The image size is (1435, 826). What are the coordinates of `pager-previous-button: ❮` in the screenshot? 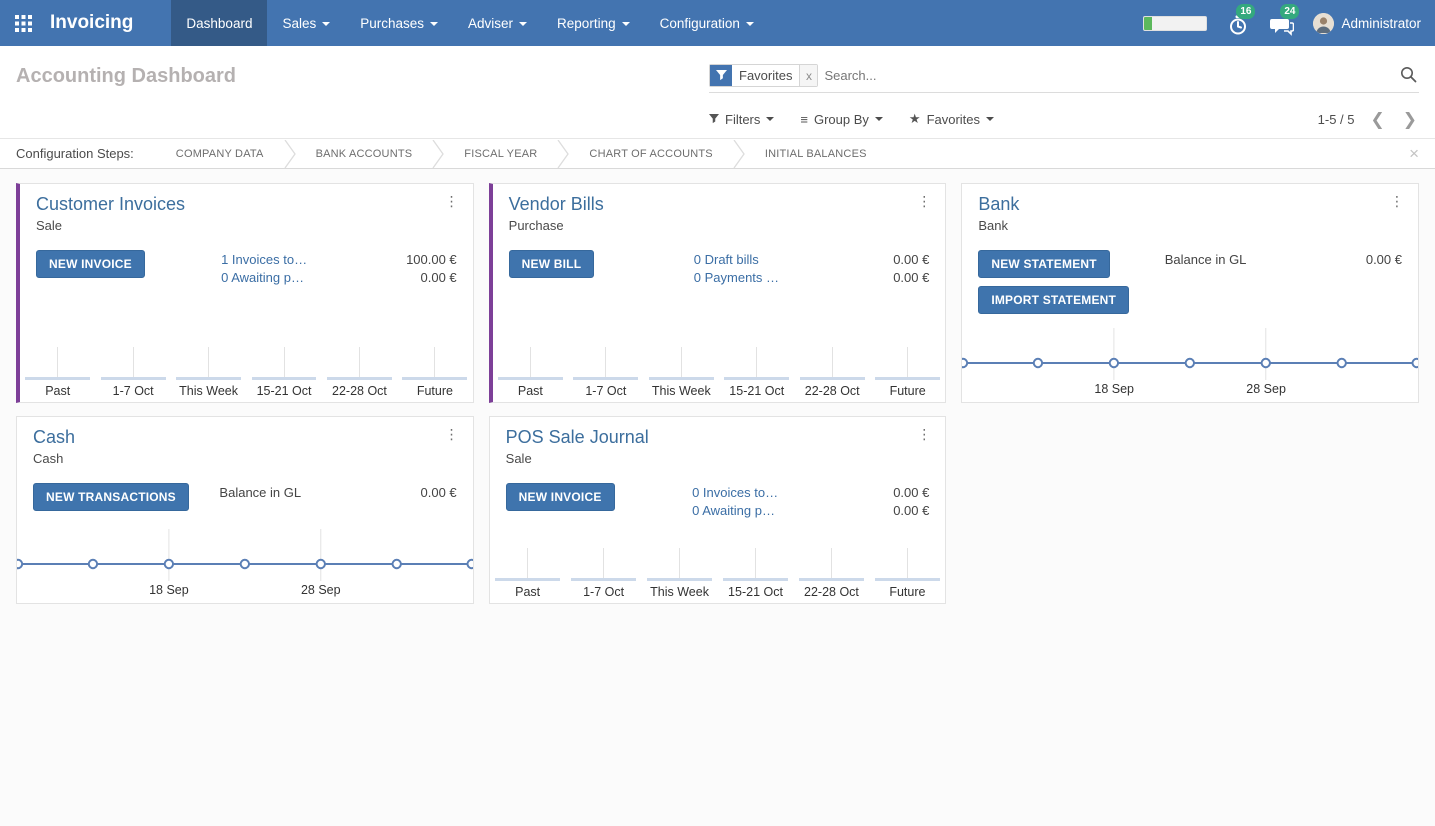 It's located at (1377, 119).